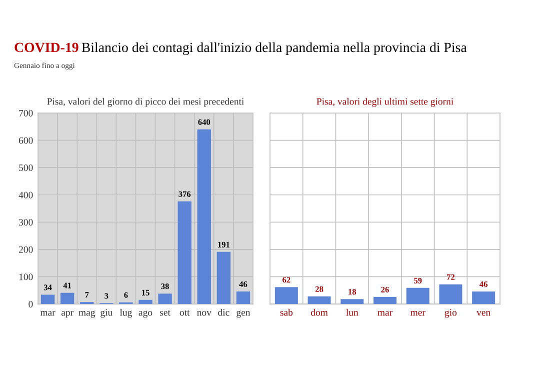 Image resolution: width=538 pixels, height=380 pixels. What do you see at coordinates (286, 280) in the screenshot?
I see `data-label: 62` at bounding box center [286, 280].